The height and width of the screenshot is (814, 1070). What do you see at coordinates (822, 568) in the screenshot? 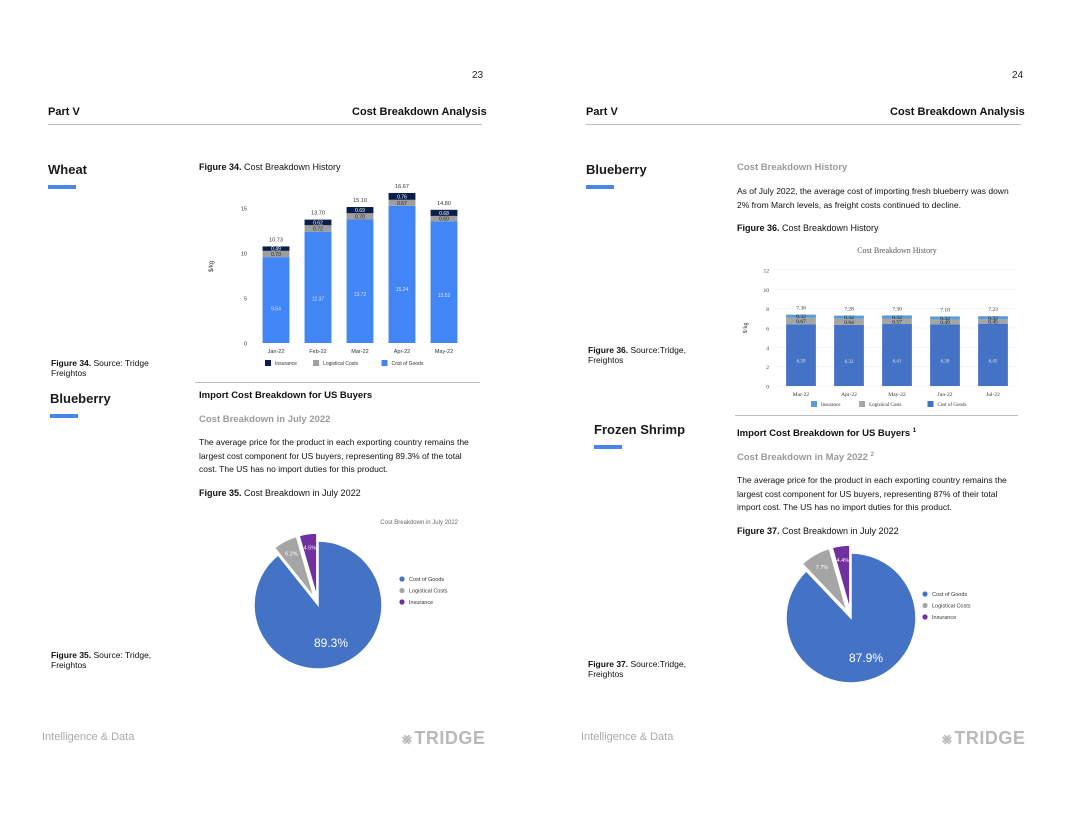
I see `pie-value-label: 7.7%` at bounding box center [822, 568].